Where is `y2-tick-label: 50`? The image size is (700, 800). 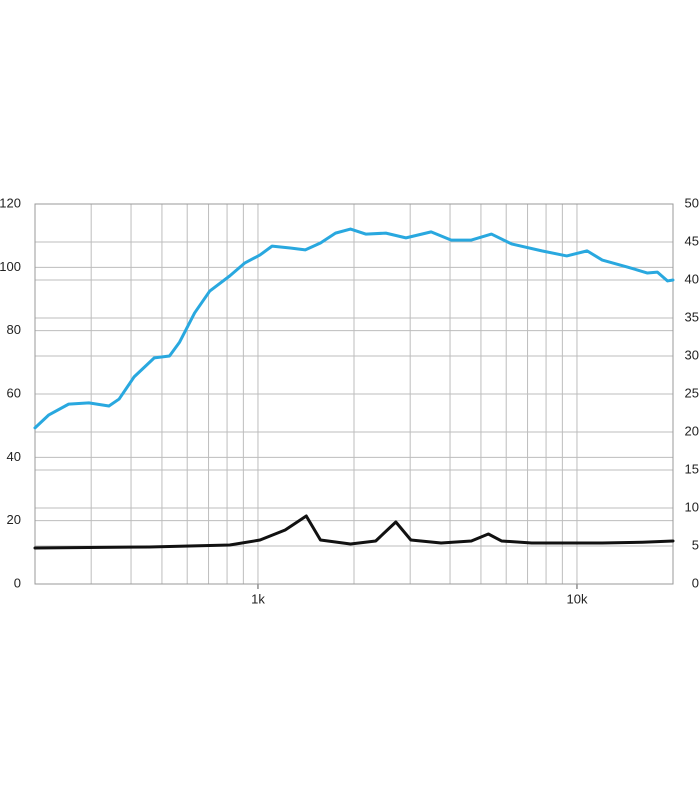
y2-tick-label: 50 is located at coordinates (692, 202).